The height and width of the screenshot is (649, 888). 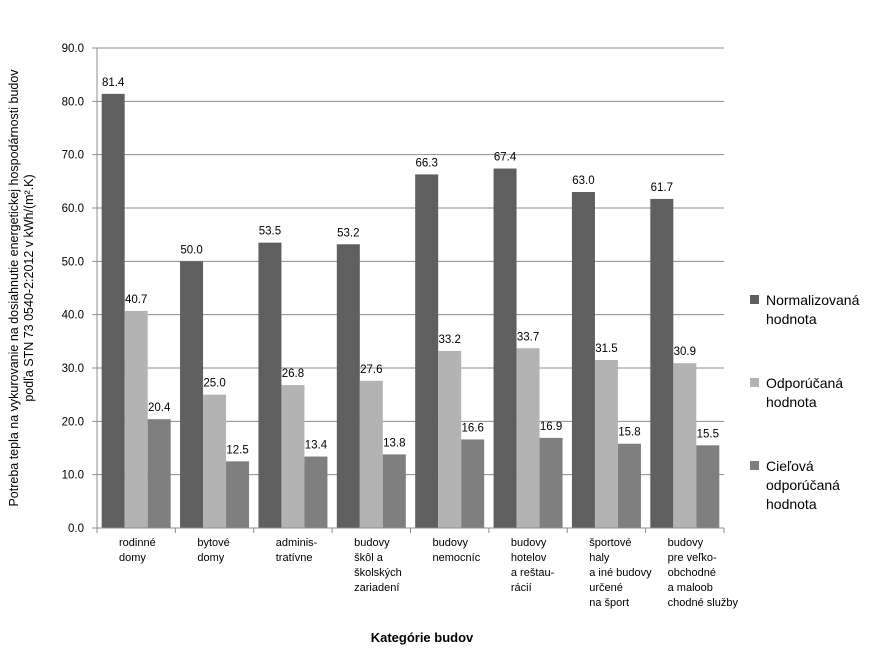 What do you see at coordinates (136, 300) in the screenshot?
I see `data-label: 40.7` at bounding box center [136, 300].